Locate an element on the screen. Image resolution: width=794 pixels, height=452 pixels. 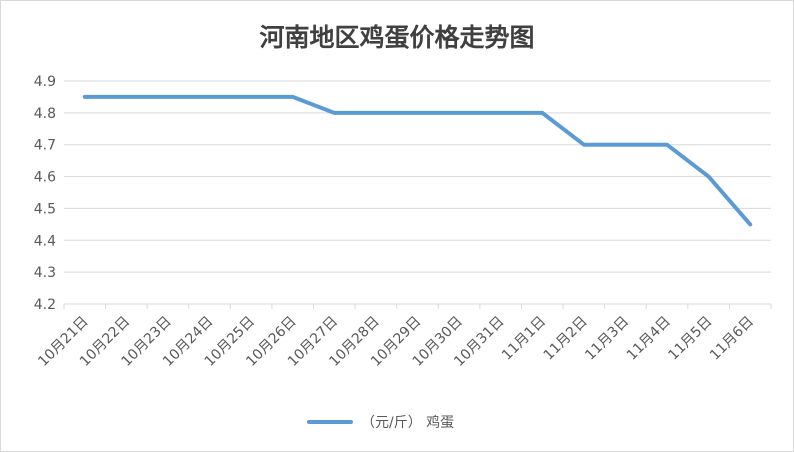
y-tick-label: 4.5 is located at coordinates (45, 209).